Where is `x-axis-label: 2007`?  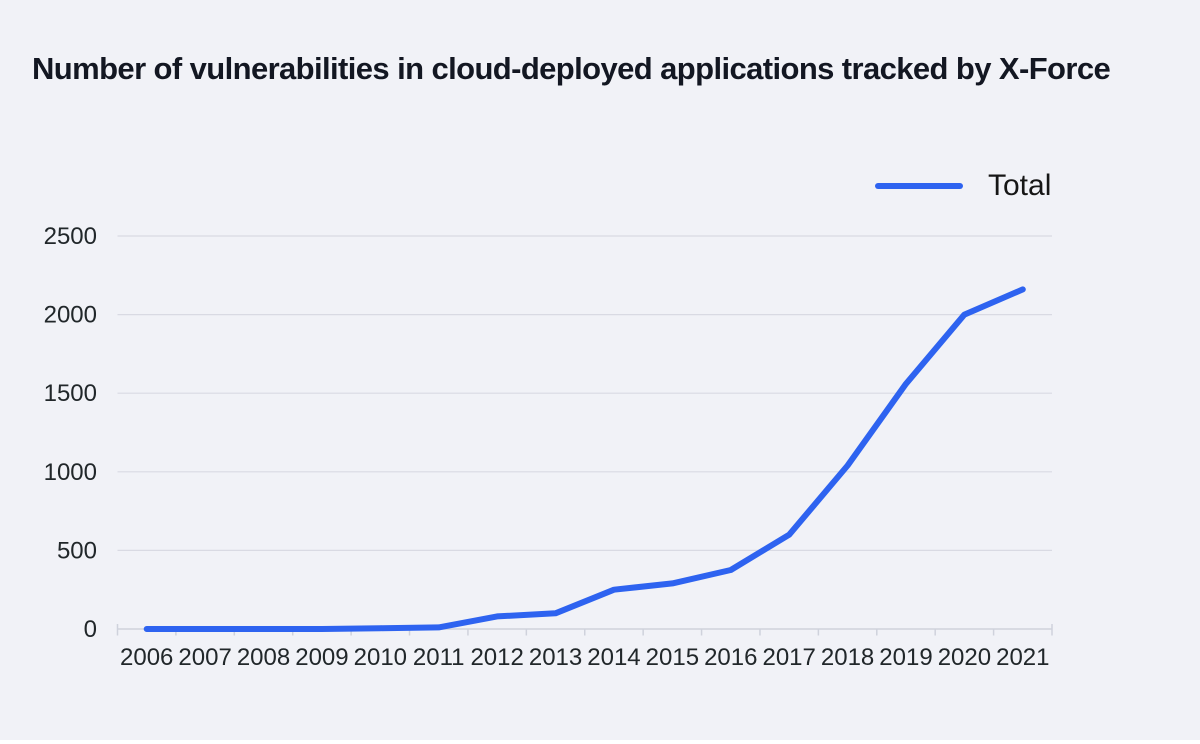
x-axis-label: 2007 is located at coordinates (204, 657).